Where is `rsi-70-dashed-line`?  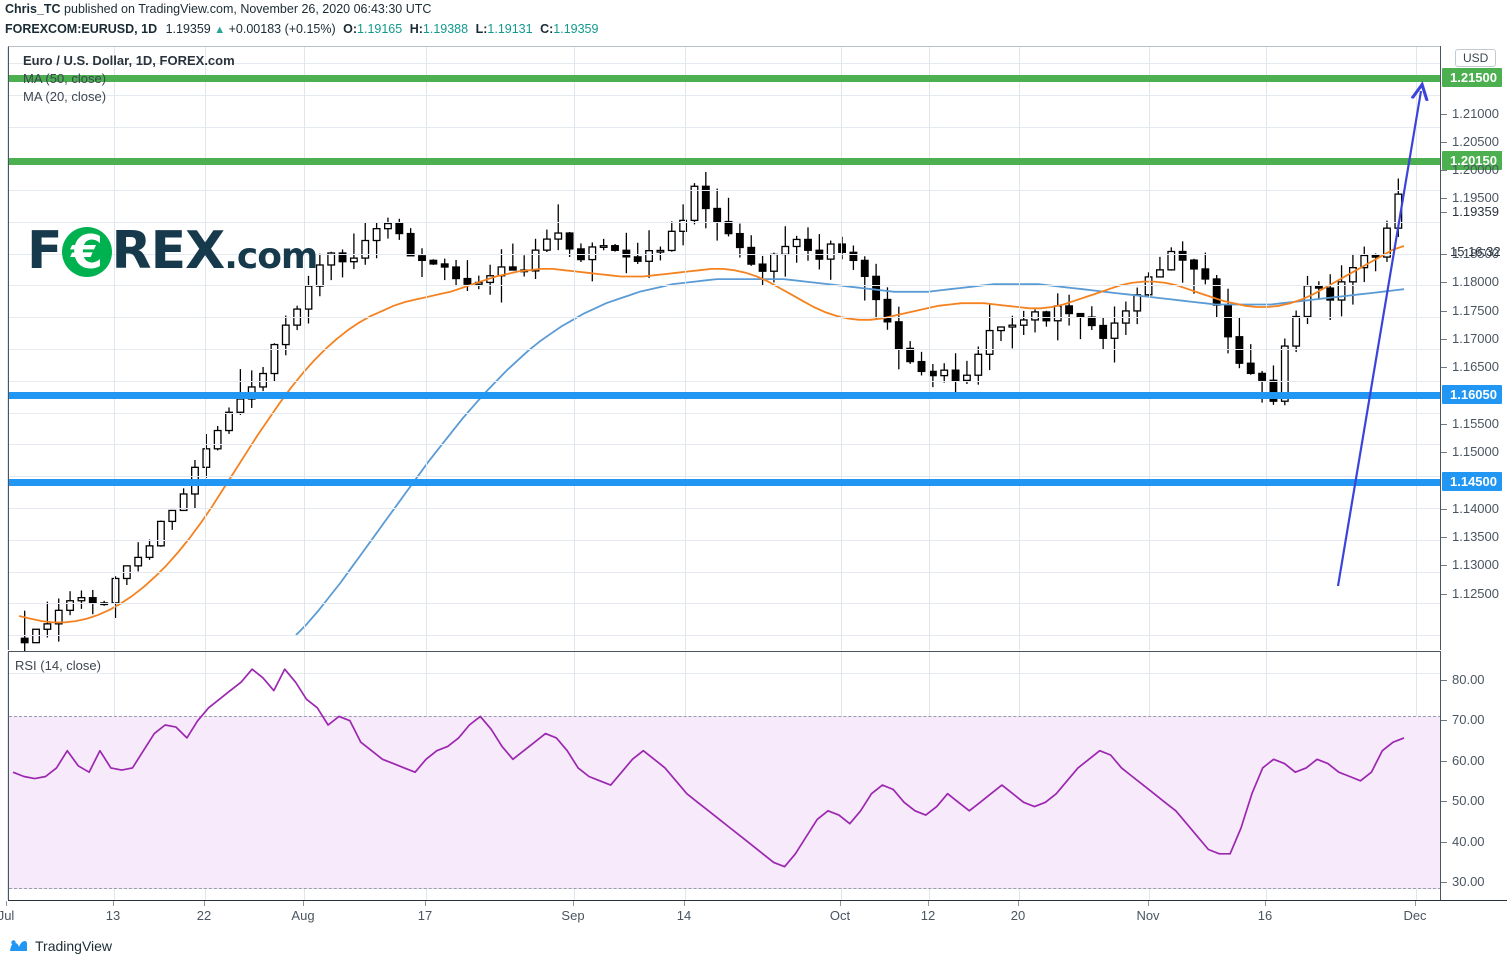 rsi-70-dashed-line is located at coordinates (725, 717).